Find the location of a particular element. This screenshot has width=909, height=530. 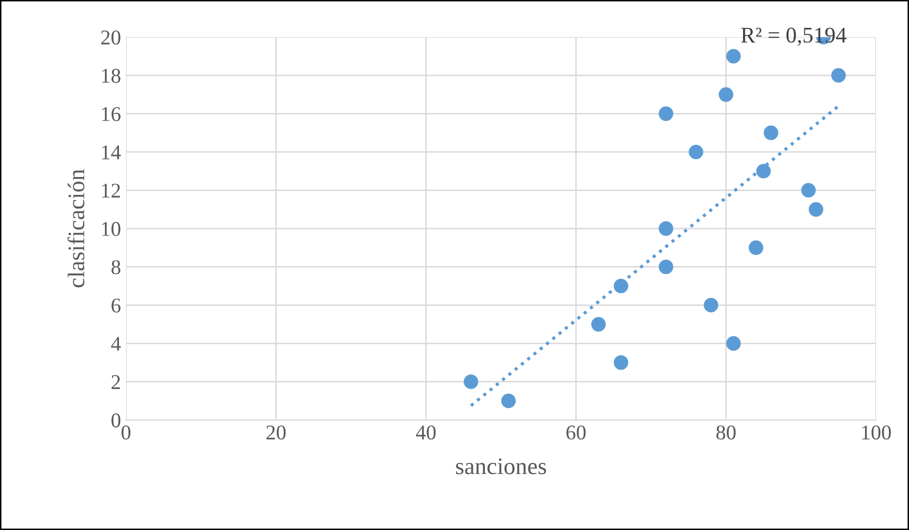

y-tick-label: 14 is located at coordinates (111, 152).